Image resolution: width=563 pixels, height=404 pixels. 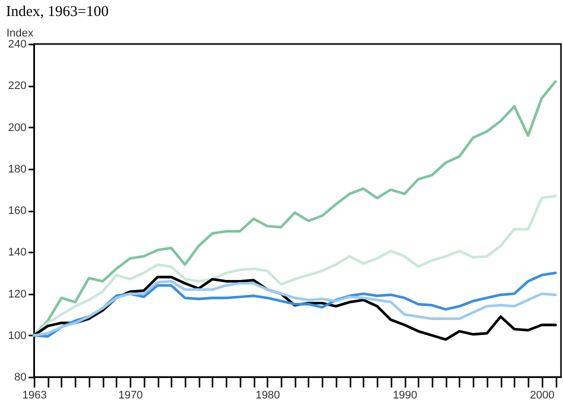 I want to click on y-tick-label: 140, so click(x=17, y=252).